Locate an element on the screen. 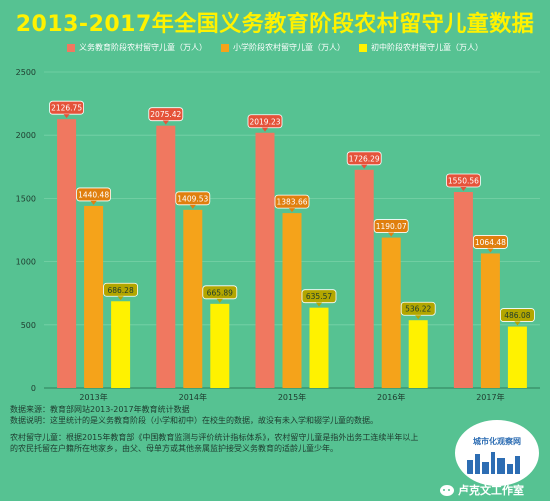 Image resolution: width=550 pixels, height=501 pixels. data-label: 1064.48 is located at coordinates (490, 242).